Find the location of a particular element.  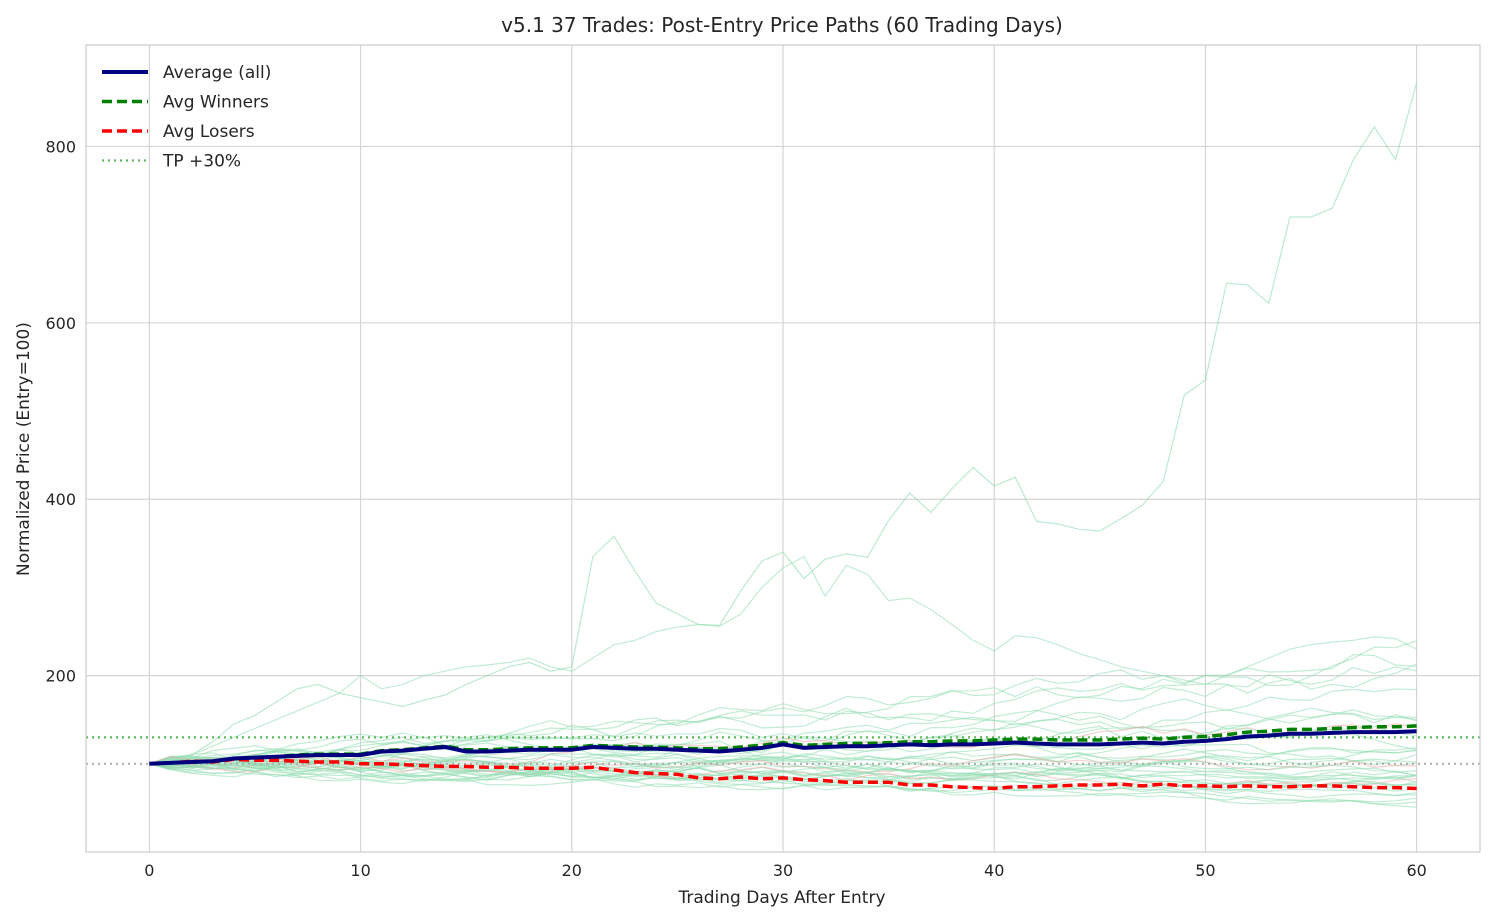

x-tick-label: 50 is located at coordinates (1205, 870).